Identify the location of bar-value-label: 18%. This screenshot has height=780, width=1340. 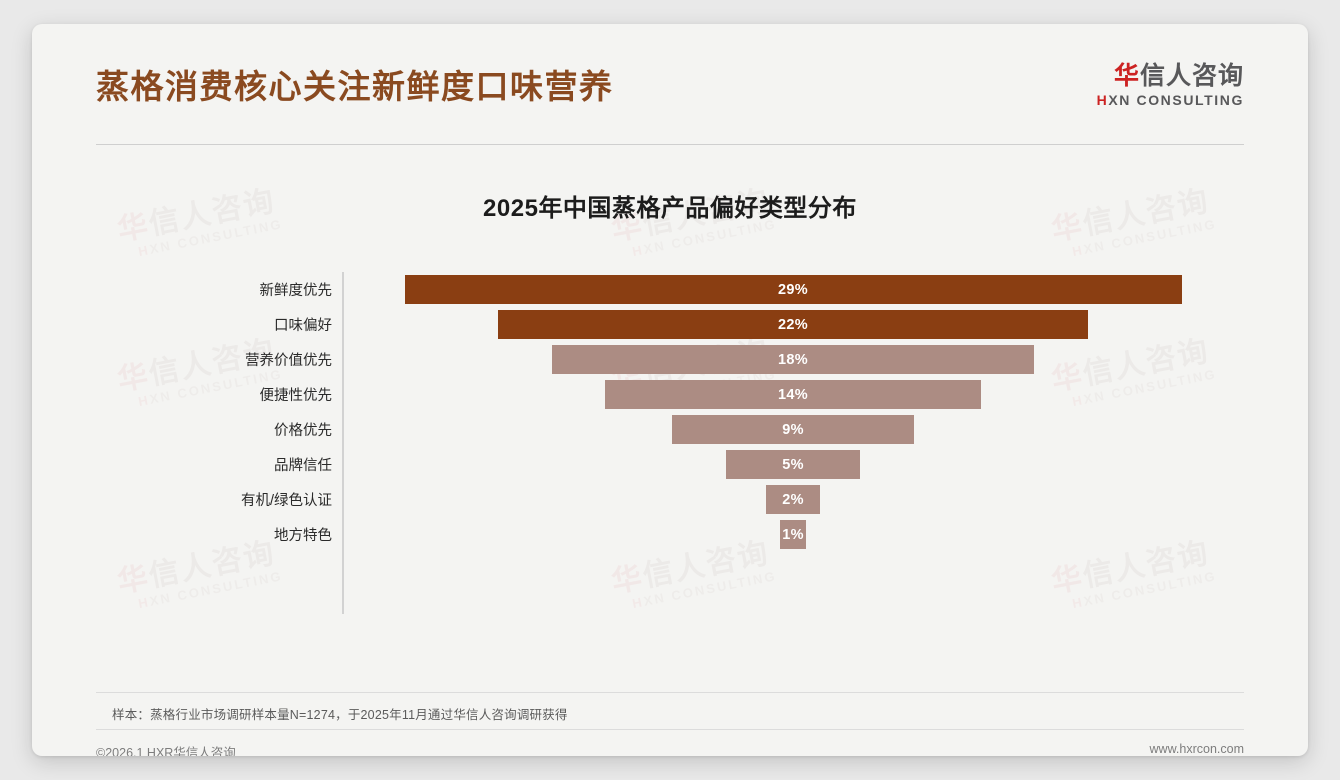
(793, 359).